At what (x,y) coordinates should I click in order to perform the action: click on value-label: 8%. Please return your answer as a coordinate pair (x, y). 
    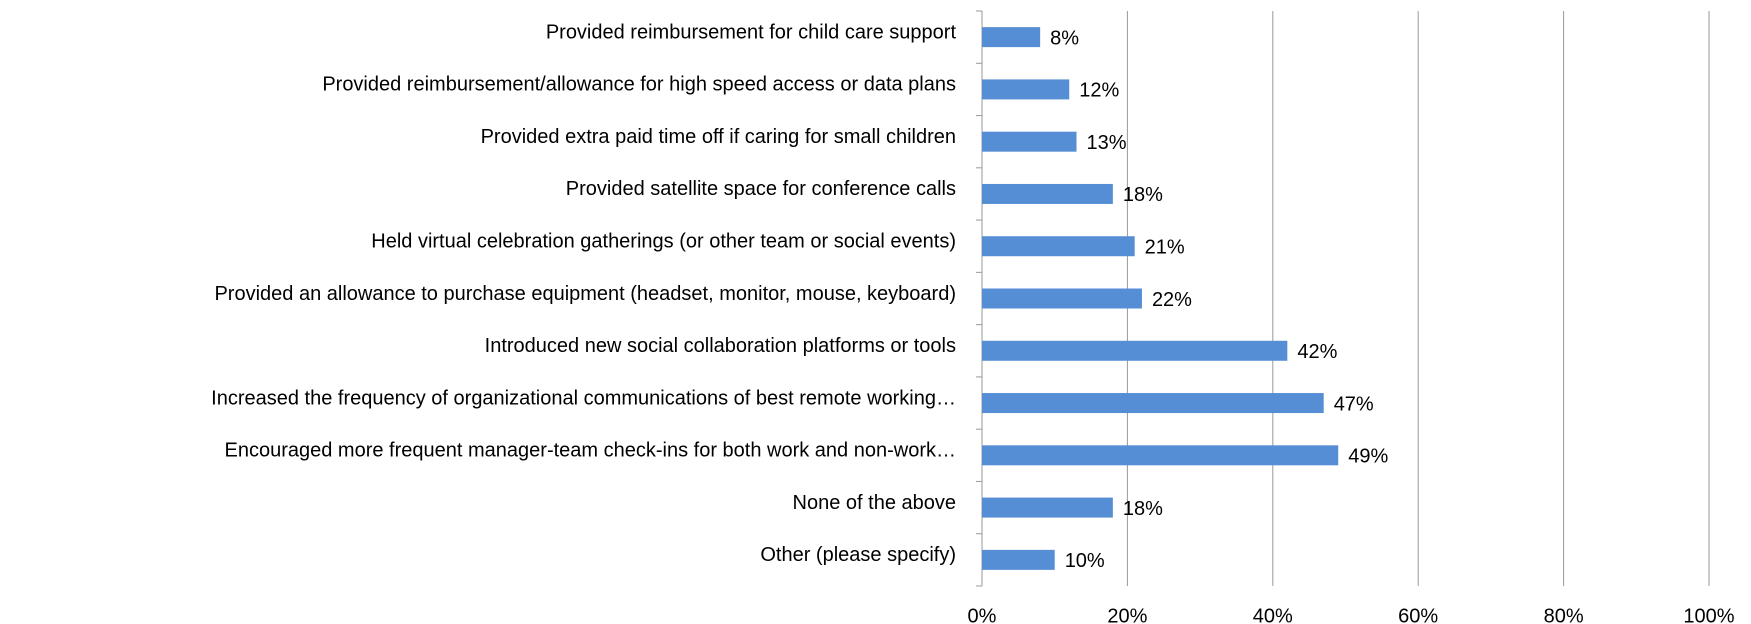
    Looking at the image, I should click on (1064, 38).